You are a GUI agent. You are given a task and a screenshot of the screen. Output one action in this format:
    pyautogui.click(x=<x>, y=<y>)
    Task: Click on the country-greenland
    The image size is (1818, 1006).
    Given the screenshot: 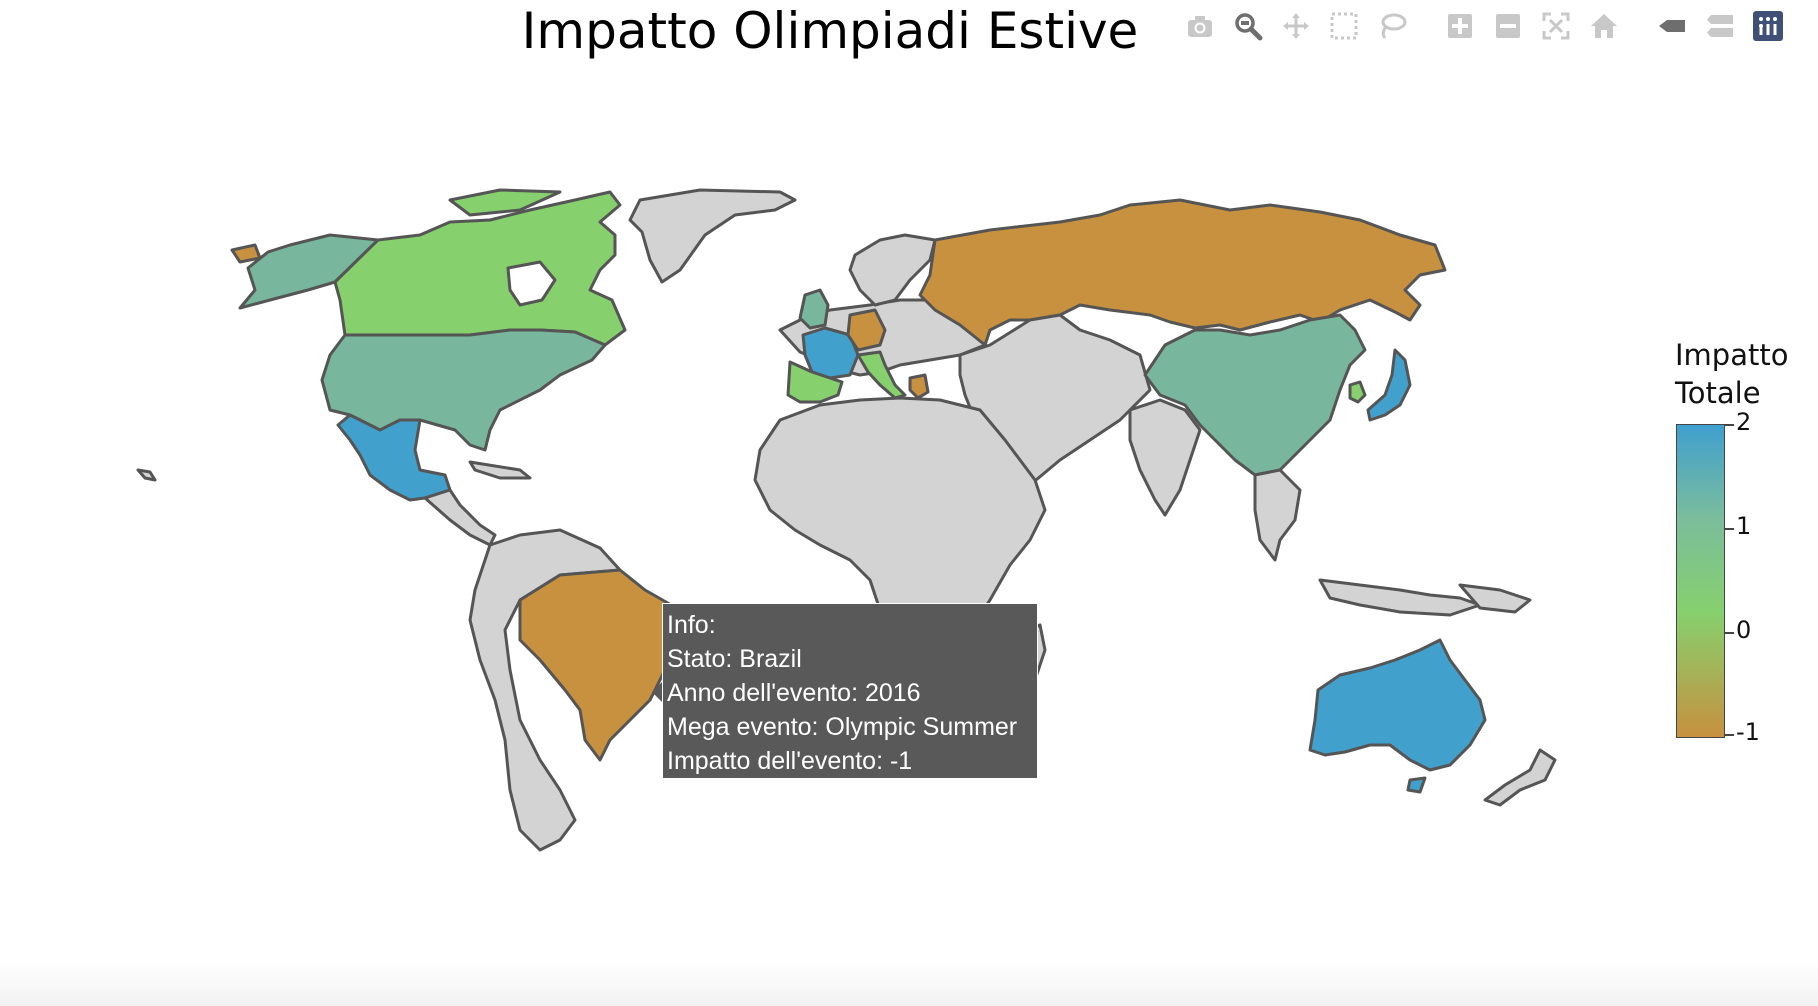 What is the action you would take?
    pyautogui.click(x=712, y=236)
    